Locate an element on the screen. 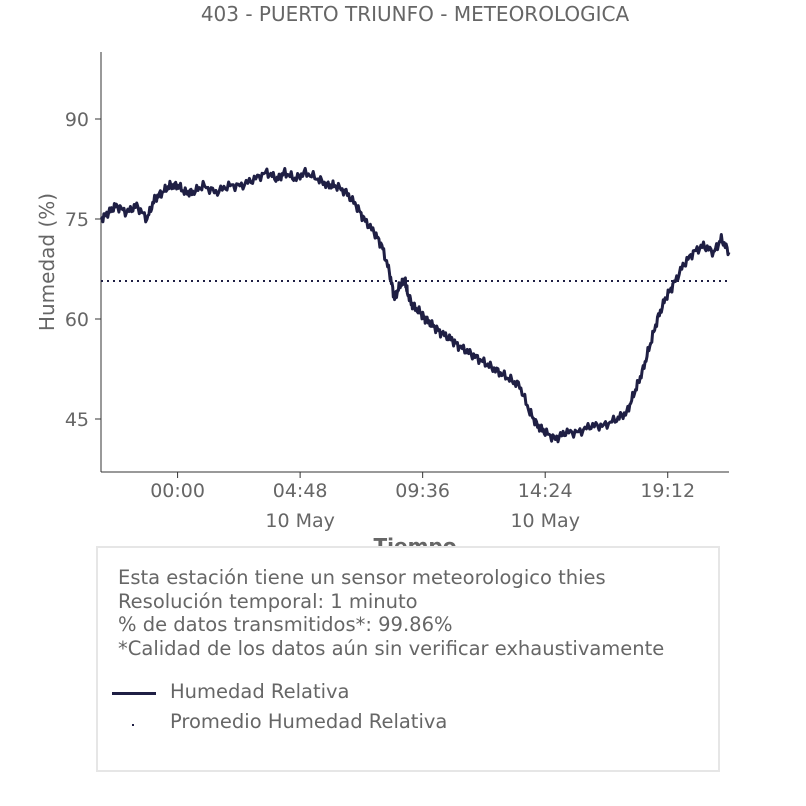 The image size is (806, 806). y-tick-label: 75 is located at coordinates (77, 220).